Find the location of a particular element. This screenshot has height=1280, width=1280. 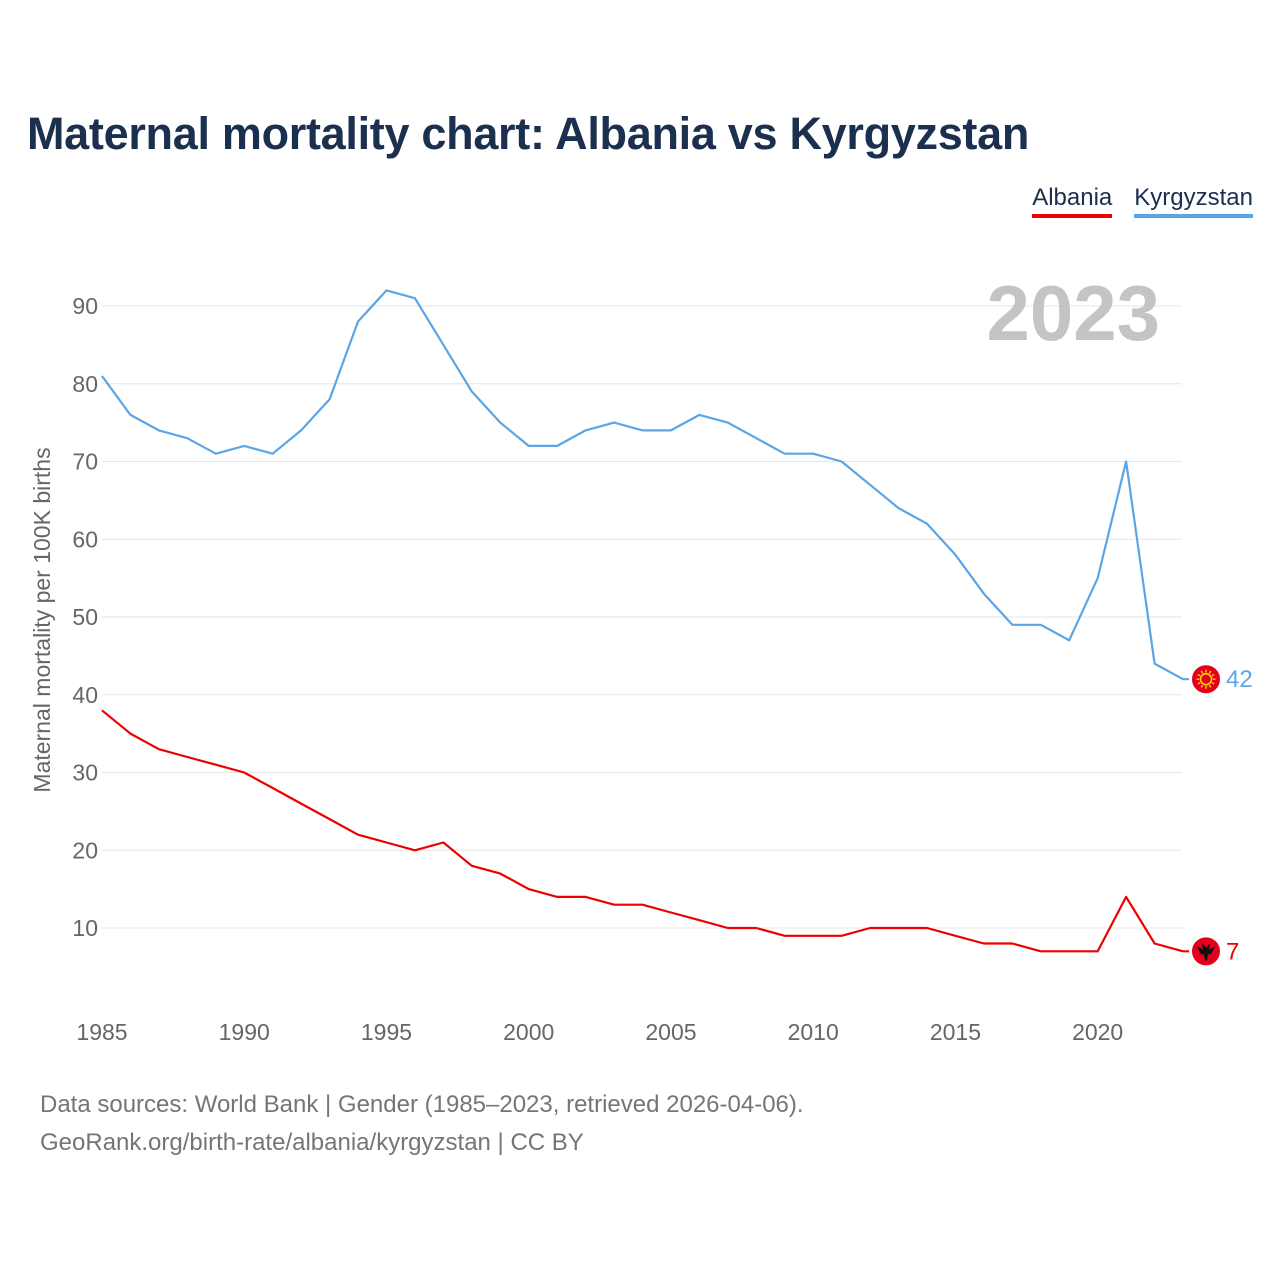

end-label-kyrgyzstan: 42 is located at coordinates (1239, 679).